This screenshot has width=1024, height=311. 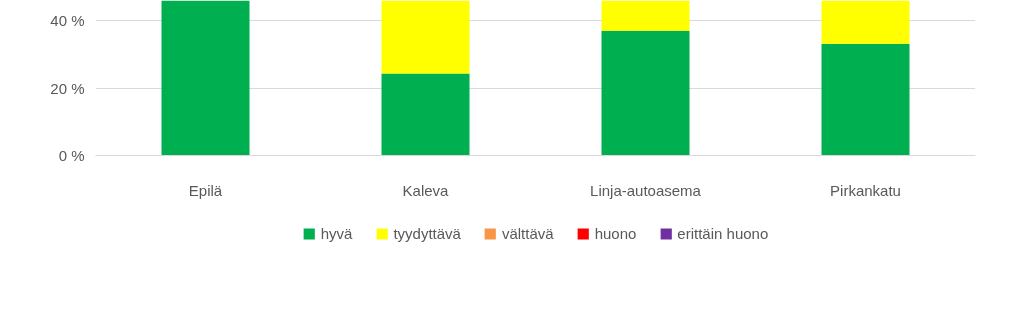 I want to click on x-tick-label: Linja-autoasema, so click(x=646, y=190).